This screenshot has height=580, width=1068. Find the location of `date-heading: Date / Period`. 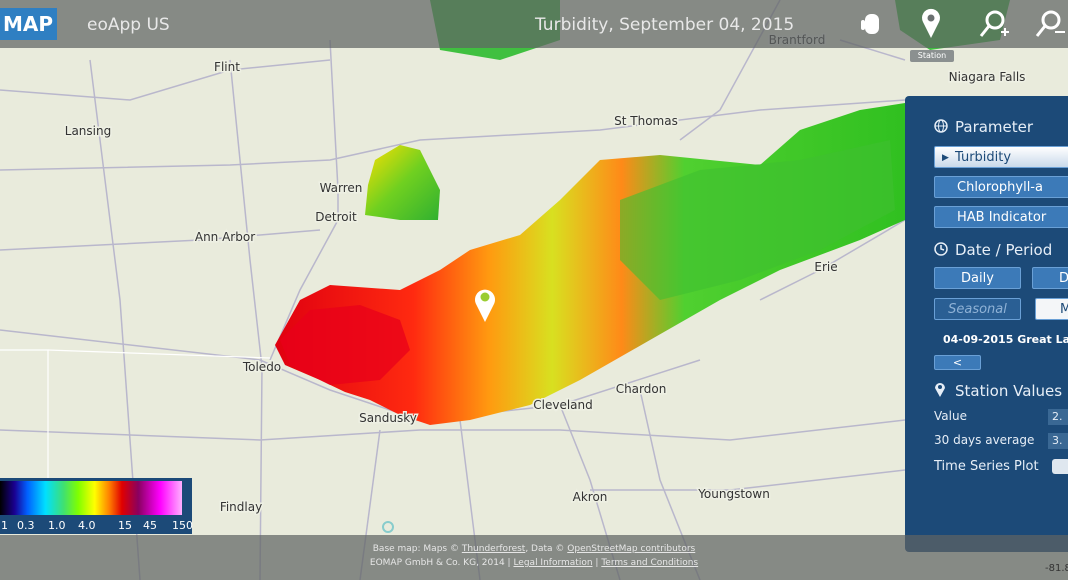

date-heading: Date / Period is located at coordinates (1004, 250).